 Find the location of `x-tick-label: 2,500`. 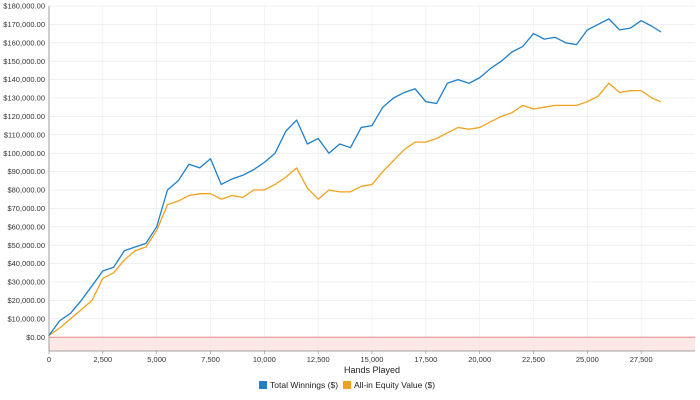

x-tick-label: 2,500 is located at coordinates (102, 359).